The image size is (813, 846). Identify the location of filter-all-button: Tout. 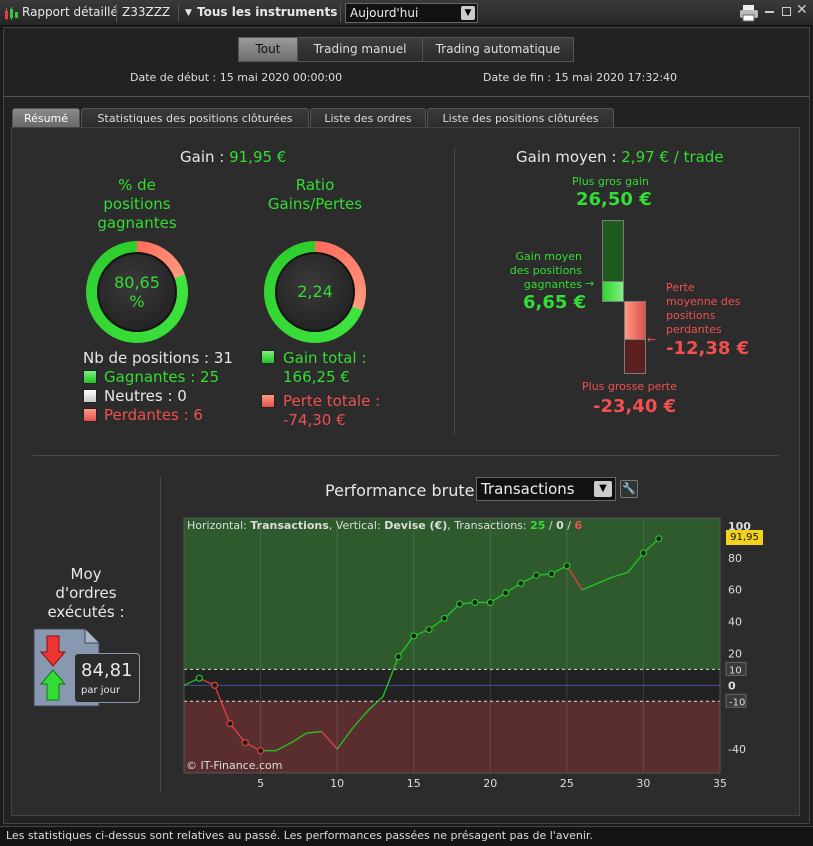
(268, 49).